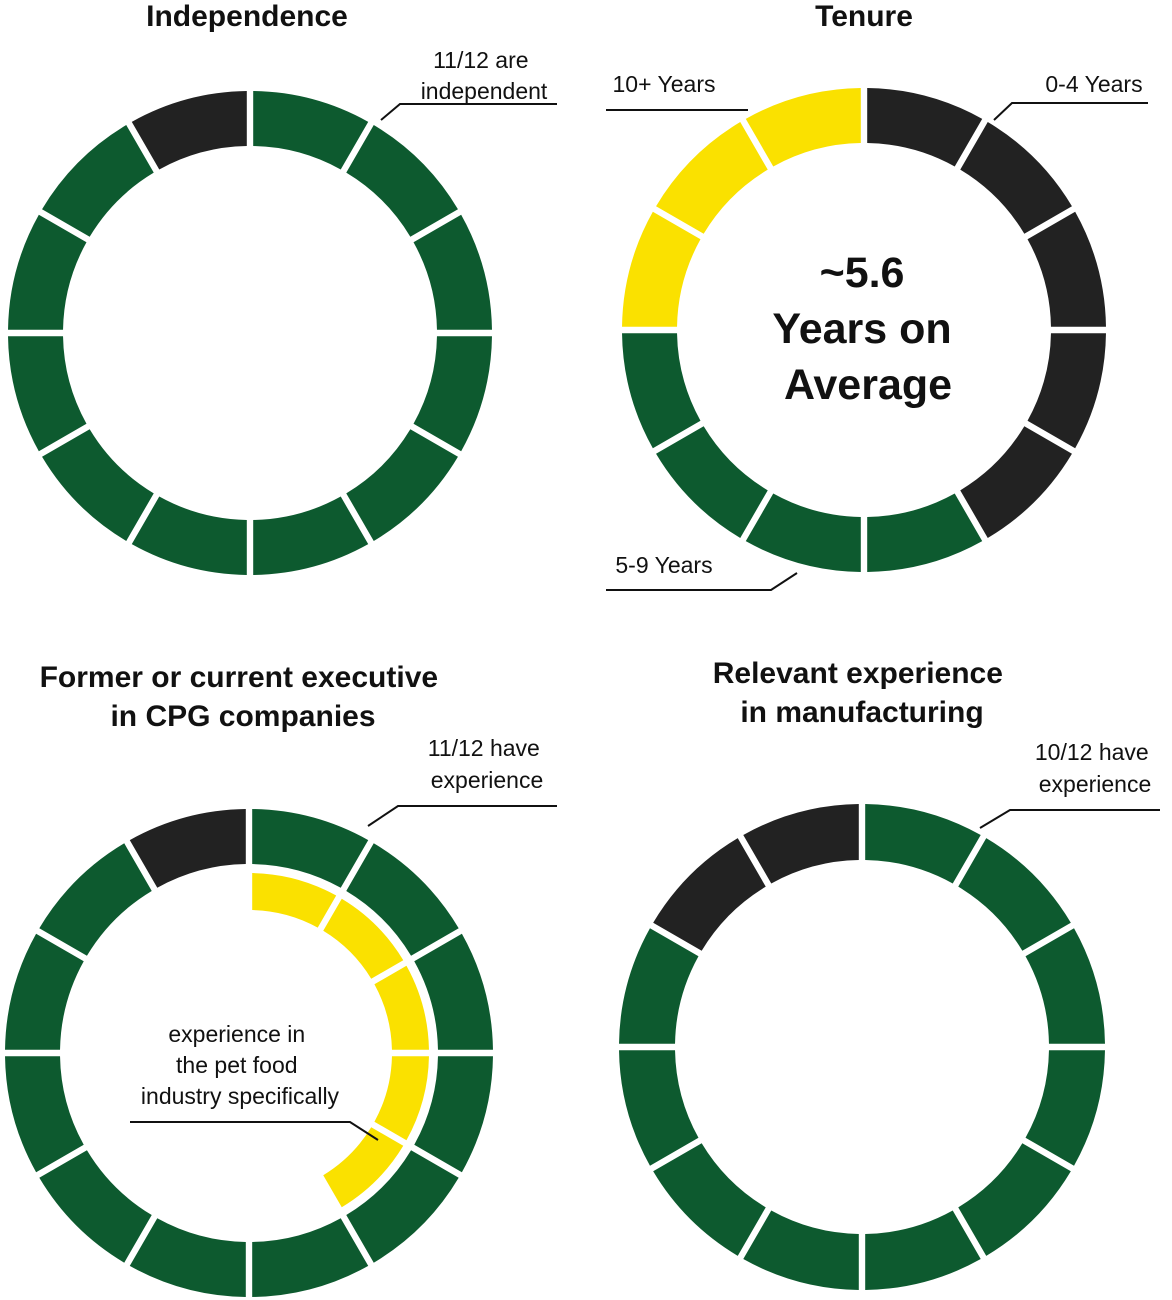  What do you see at coordinates (663, 565) in the screenshot?
I see `tenure-5-9-label: 5-9 Years` at bounding box center [663, 565].